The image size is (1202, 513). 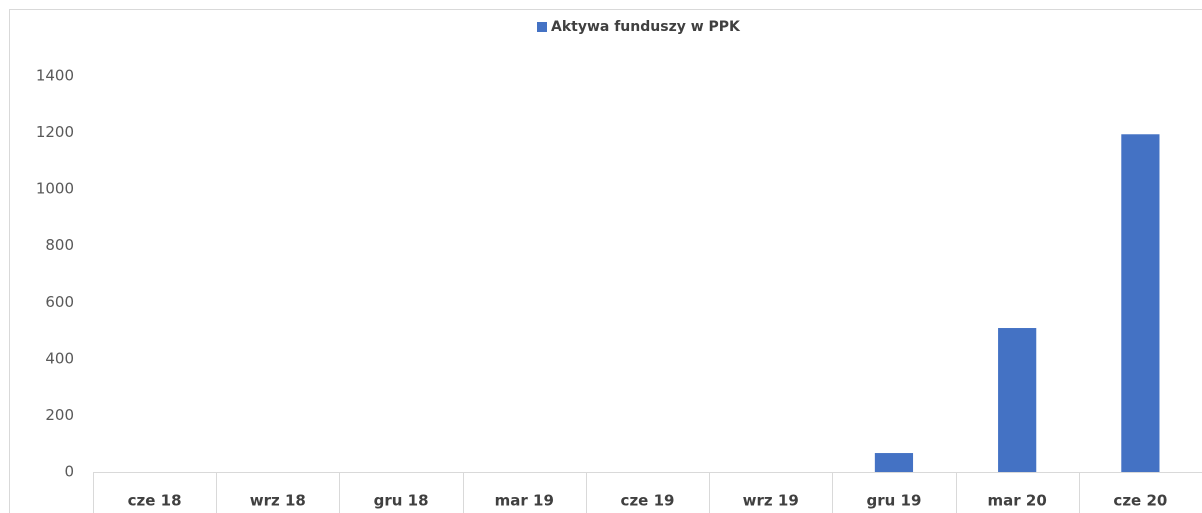 What do you see at coordinates (55, 132) in the screenshot?
I see `y-tick-label: 1200` at bounding box center [55, 132].